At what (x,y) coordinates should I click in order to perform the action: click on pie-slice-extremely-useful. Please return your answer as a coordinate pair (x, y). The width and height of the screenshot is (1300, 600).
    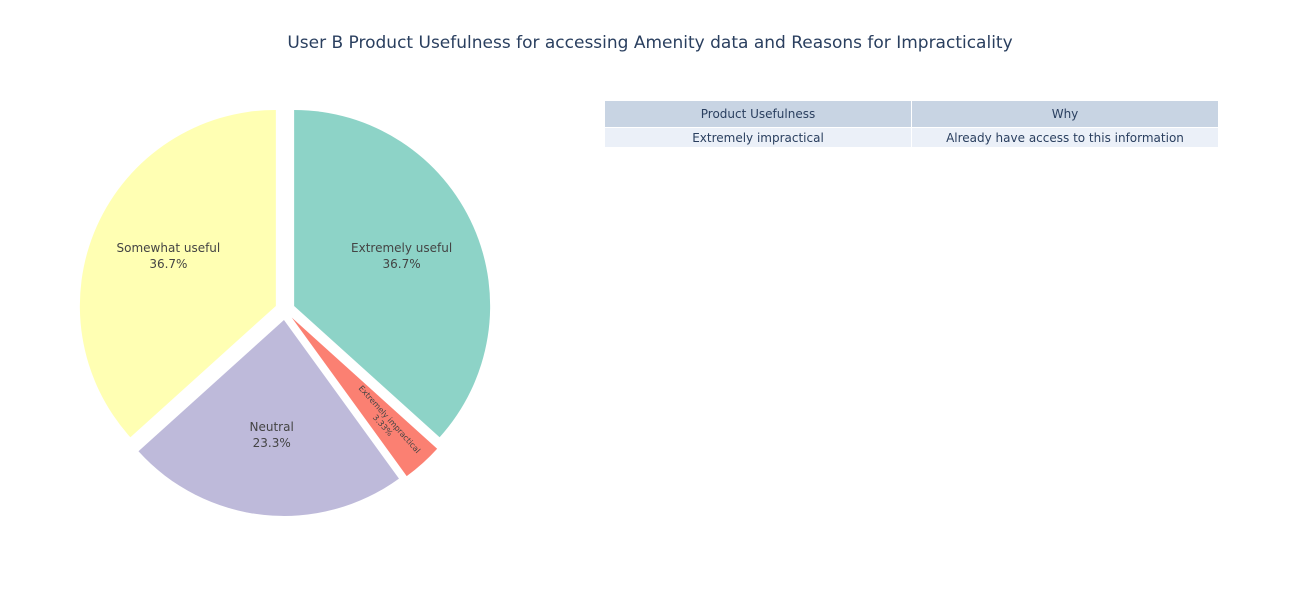
    Looking at the image, I should click on (392, 273).